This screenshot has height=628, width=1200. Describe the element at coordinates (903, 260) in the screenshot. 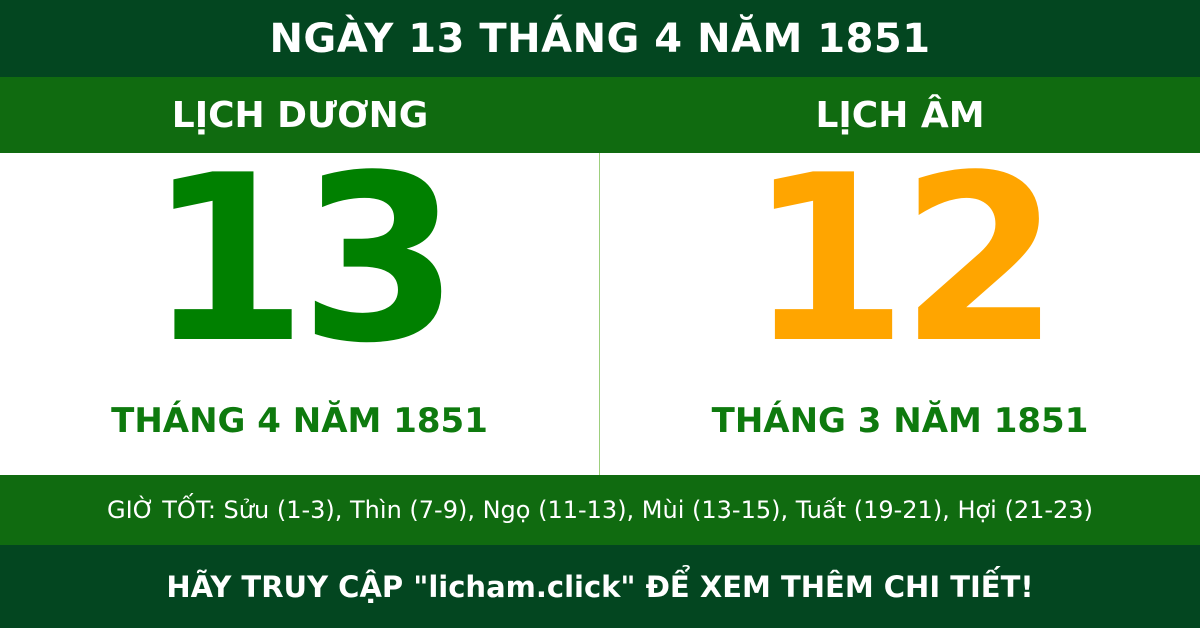

I see `lunar-day: 12` at that location.